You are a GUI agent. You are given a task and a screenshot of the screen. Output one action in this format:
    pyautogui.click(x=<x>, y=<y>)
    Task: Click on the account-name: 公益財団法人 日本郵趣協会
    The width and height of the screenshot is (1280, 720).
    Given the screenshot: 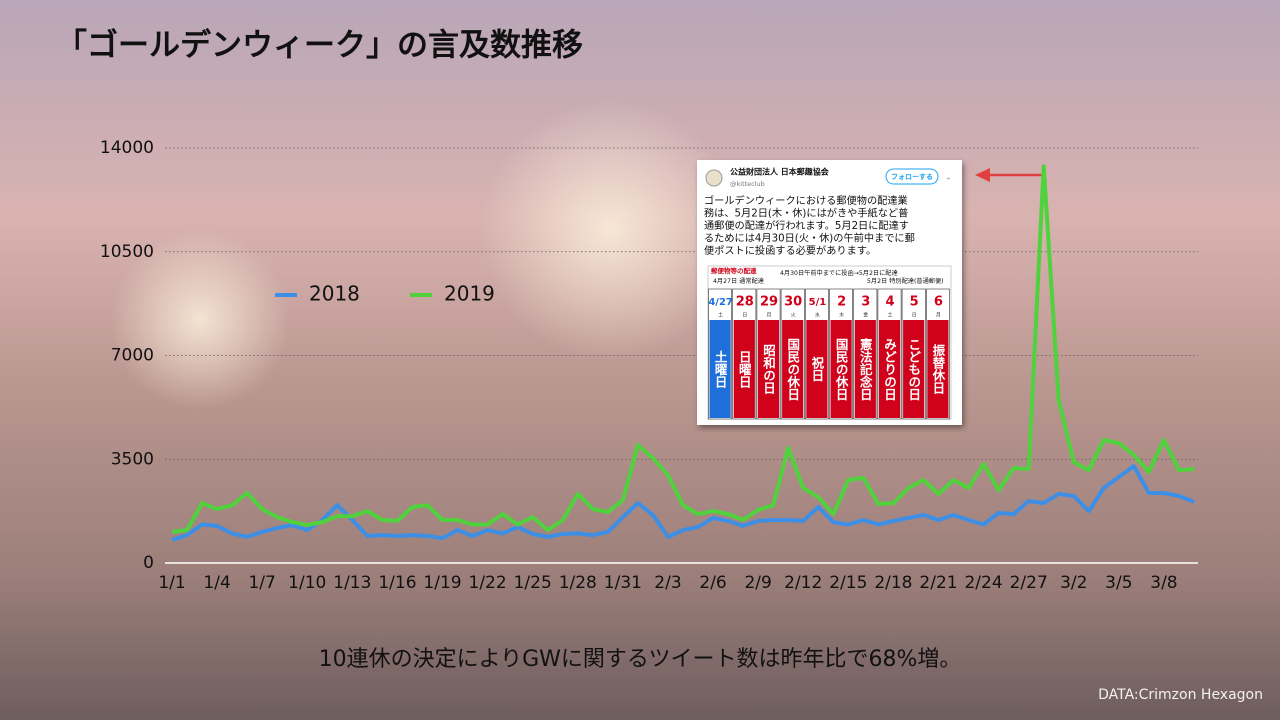 What is the action you would take?
    pyautogui.click(x=779, y=172)
    